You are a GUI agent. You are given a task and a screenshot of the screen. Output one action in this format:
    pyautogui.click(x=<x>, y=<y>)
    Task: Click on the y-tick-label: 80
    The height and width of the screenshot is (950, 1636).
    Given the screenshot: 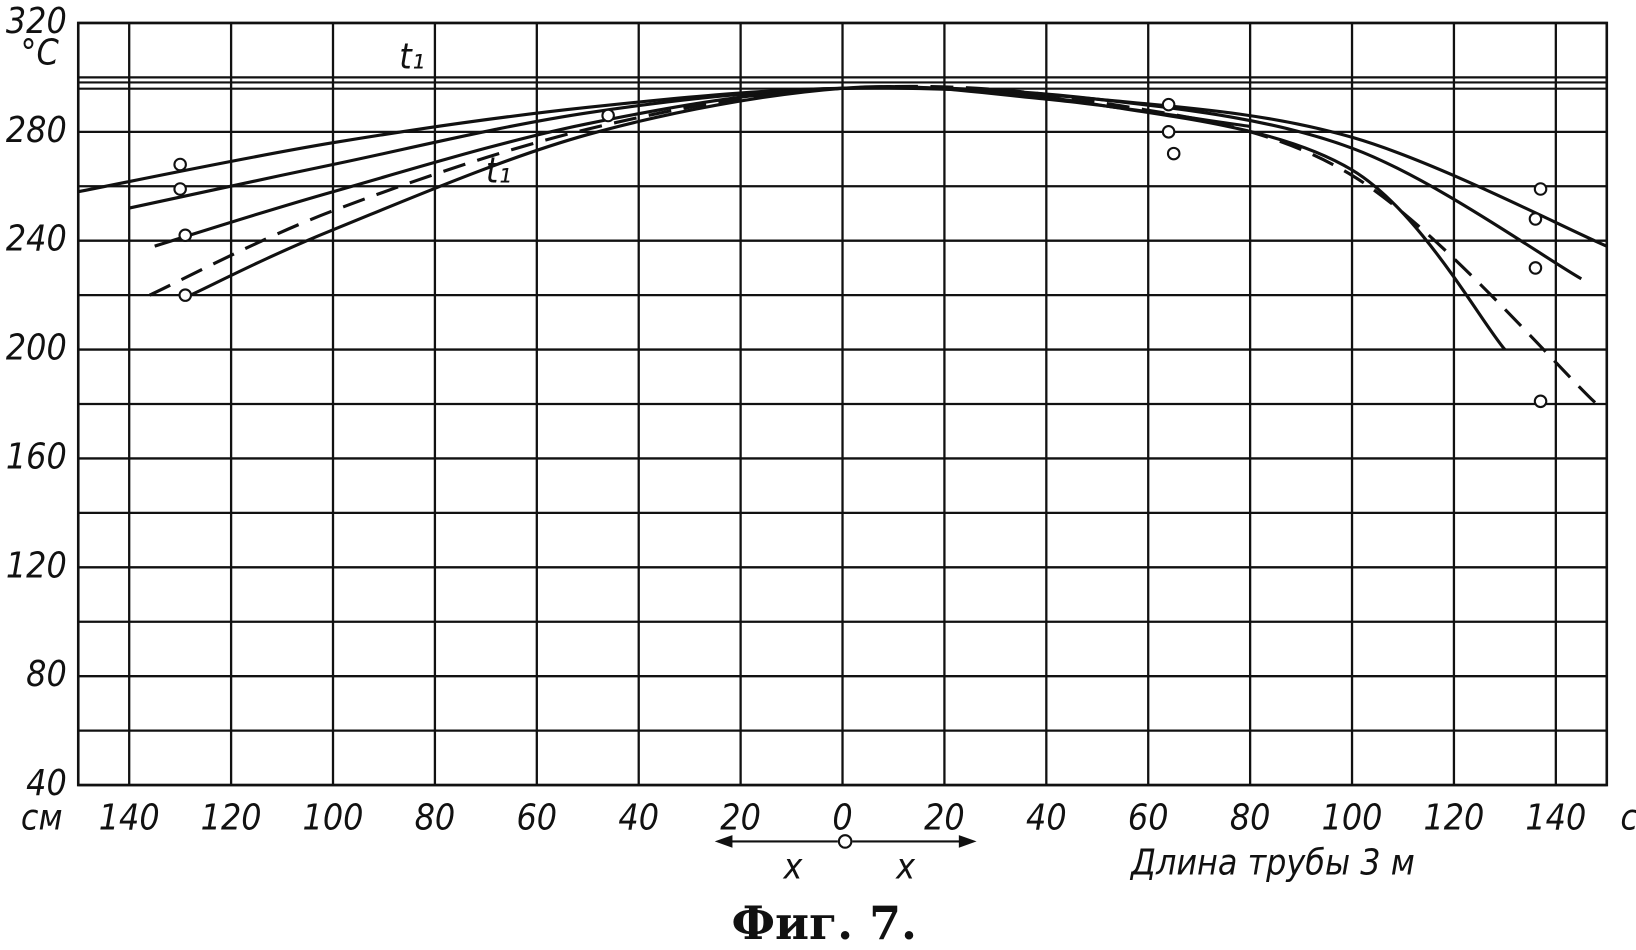 What is the action you would take?
    pyautogui.click(x=46, y=674)
    